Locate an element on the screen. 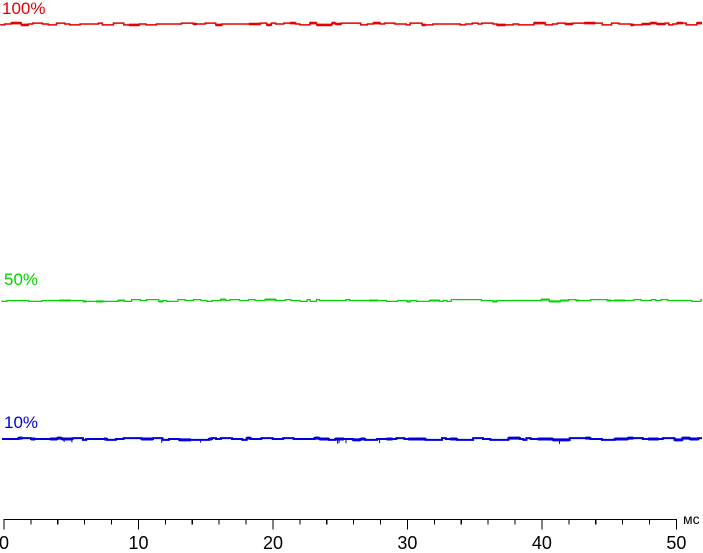  series-line-10% is located at coordinates (352, 440).